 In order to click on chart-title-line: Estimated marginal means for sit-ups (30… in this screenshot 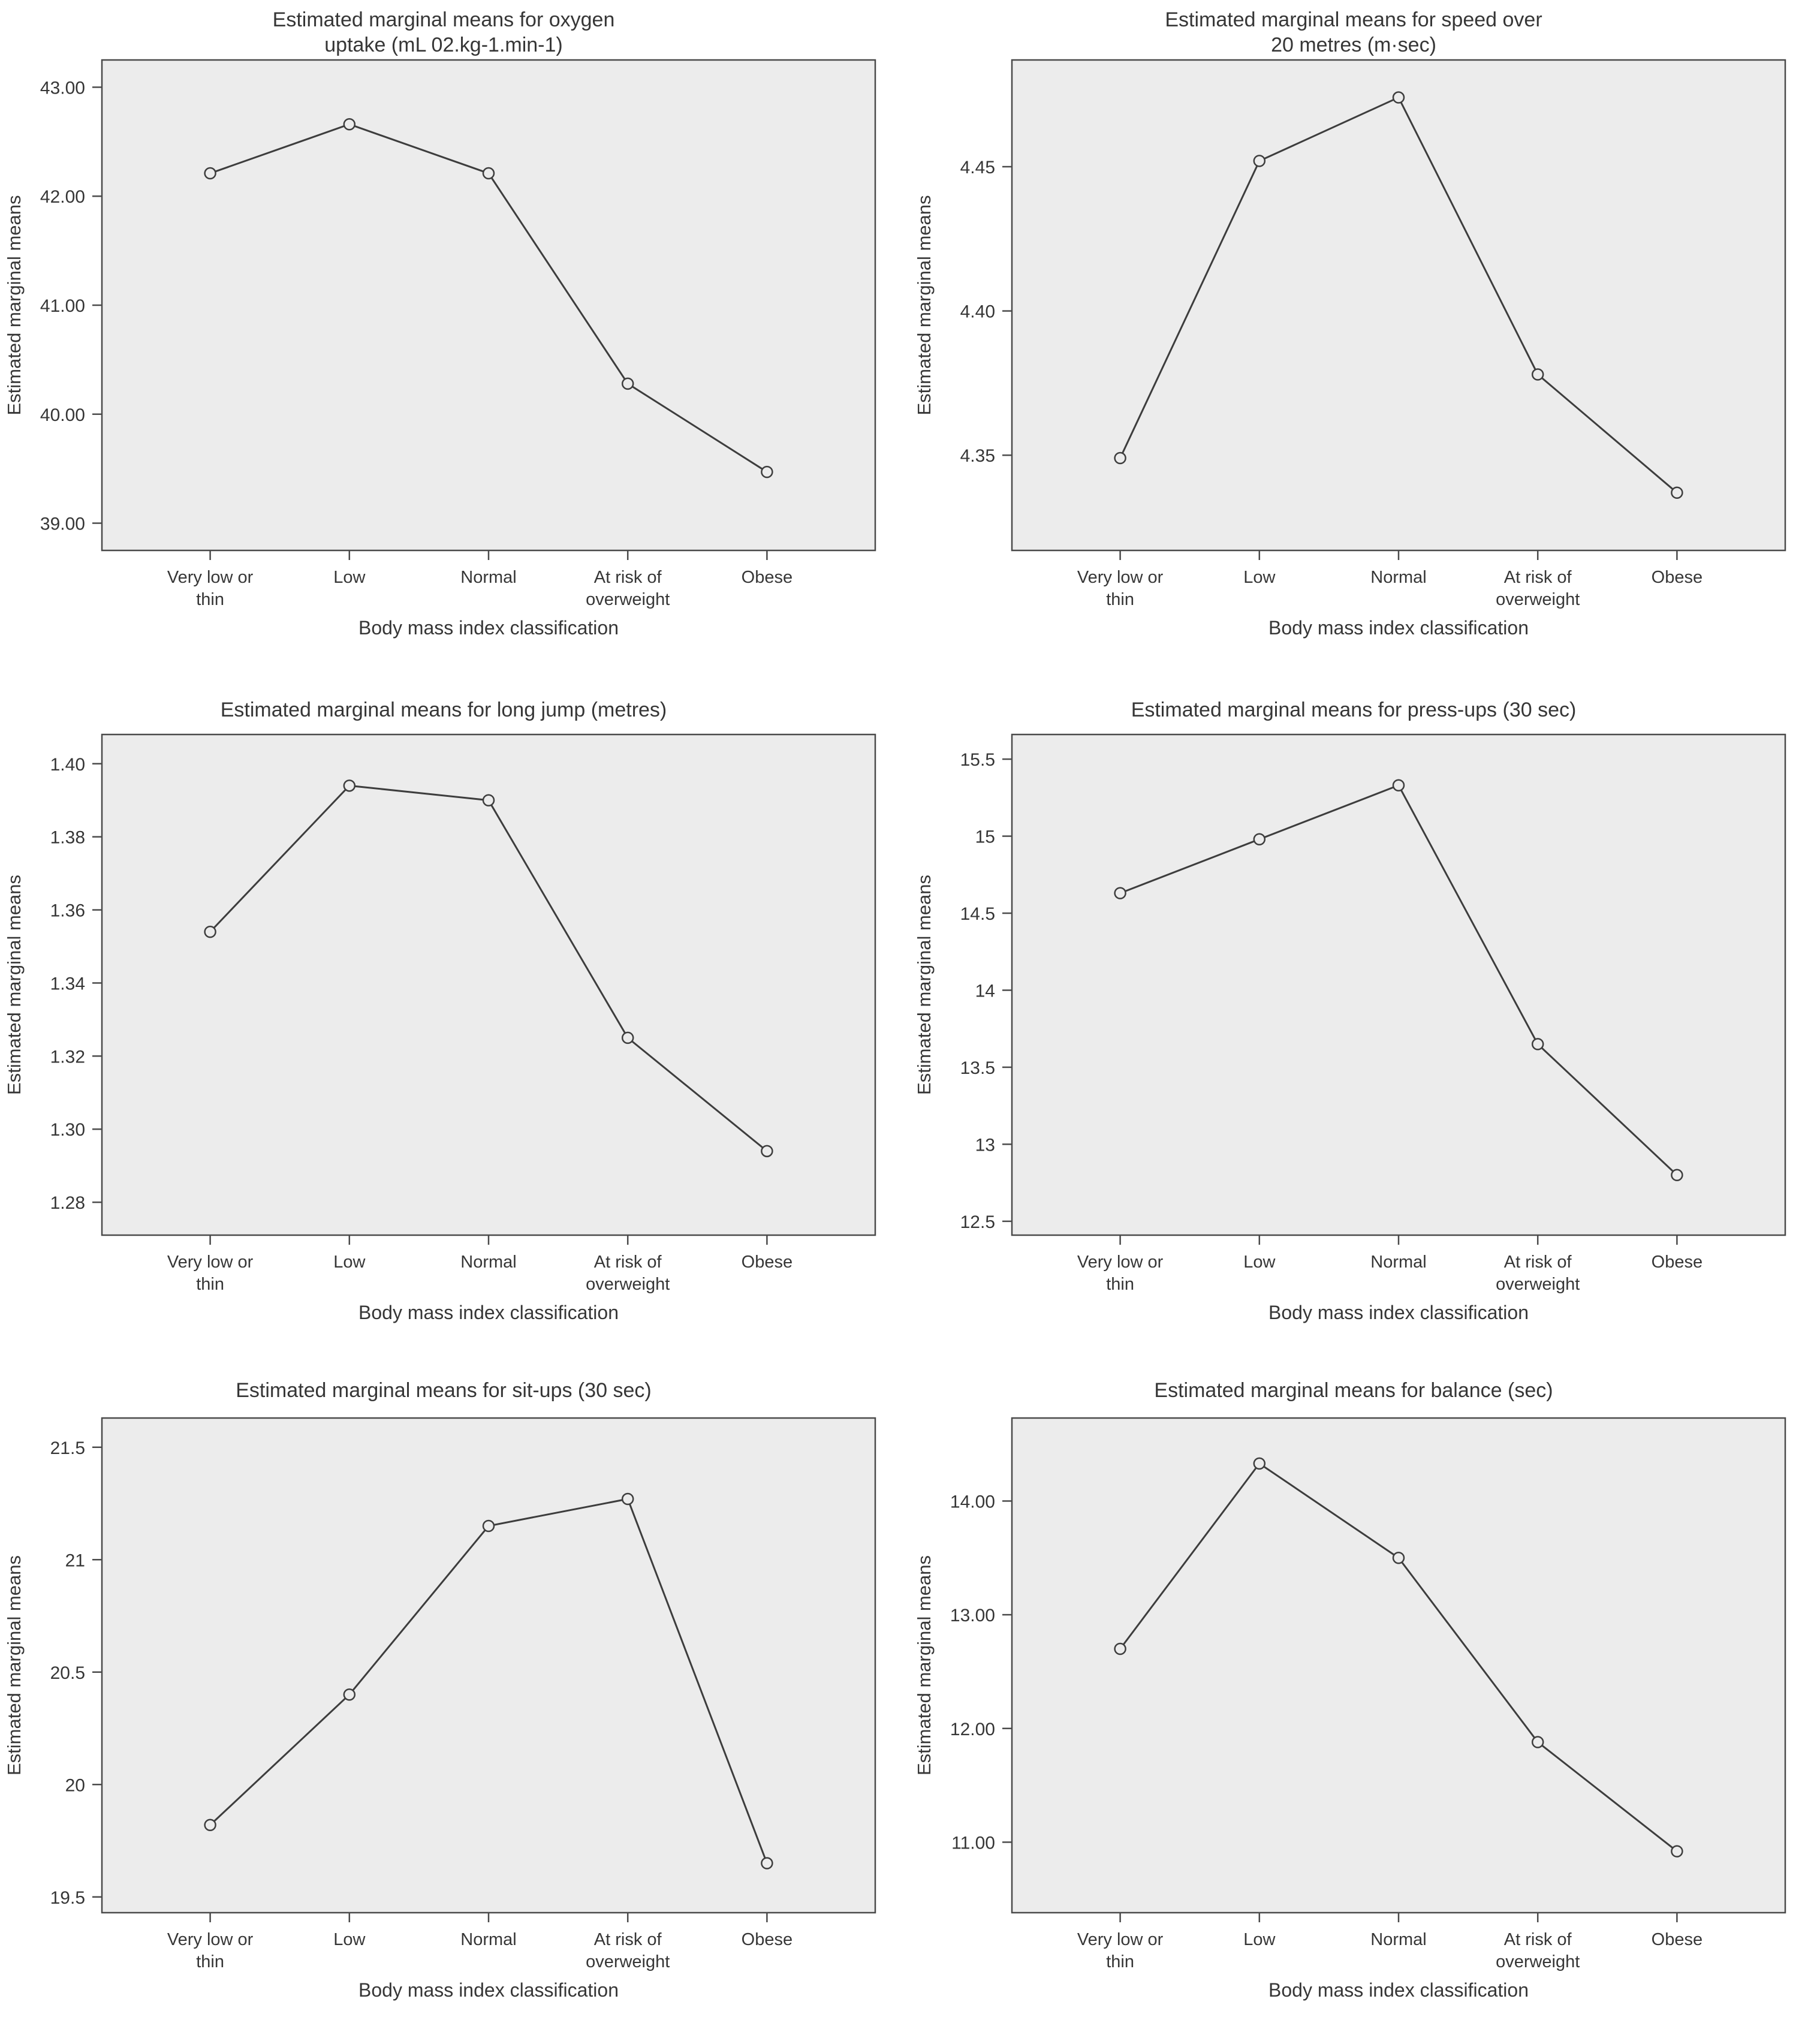, I will do `click(444, 1390)`.